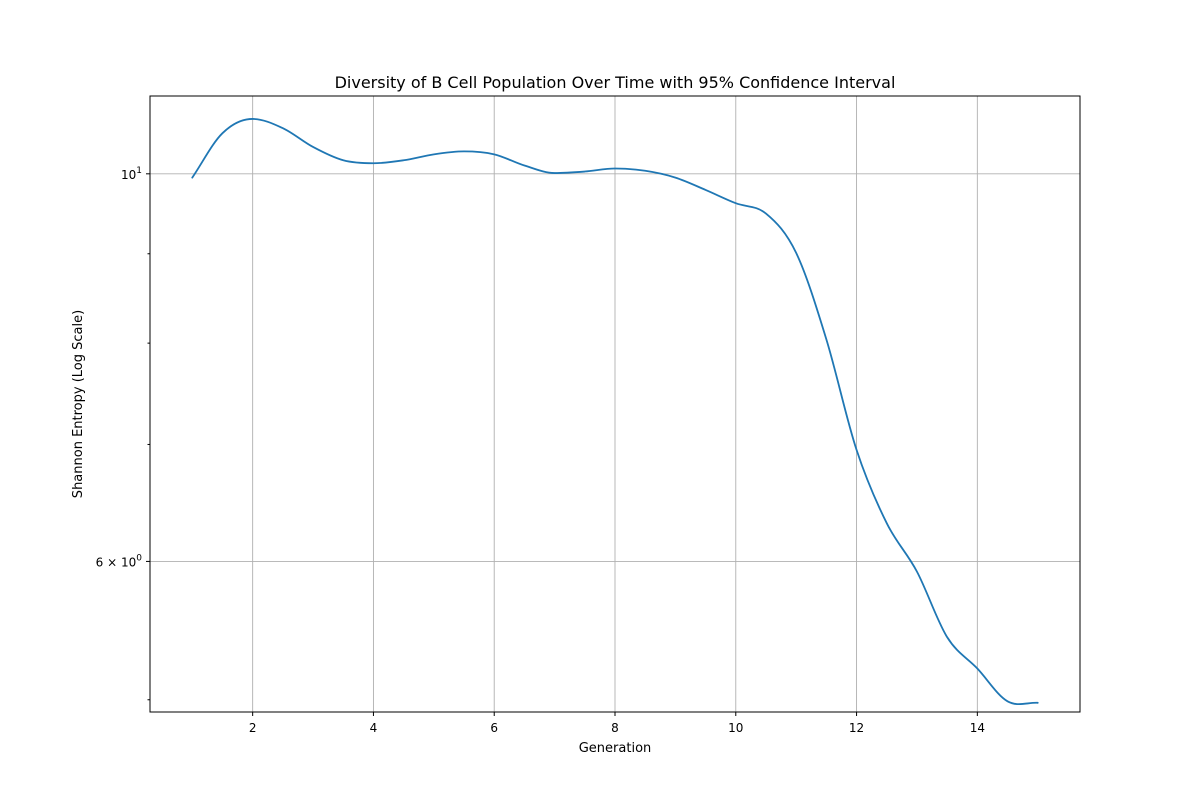 Image resolution: width=1200 pixels, height=805 pixels. Describe the element at coordinates (78, 404) in the screenshot. I see `y-axis-label: Shannon Entropy (Log Scale)` at that location.